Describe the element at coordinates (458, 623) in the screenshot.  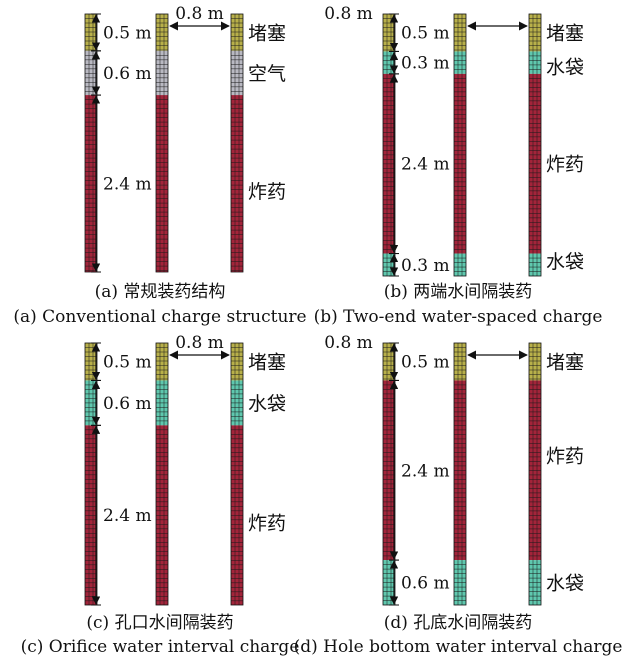
I see `caption-chinese: (d) 孔底水间隔装药` at that location.